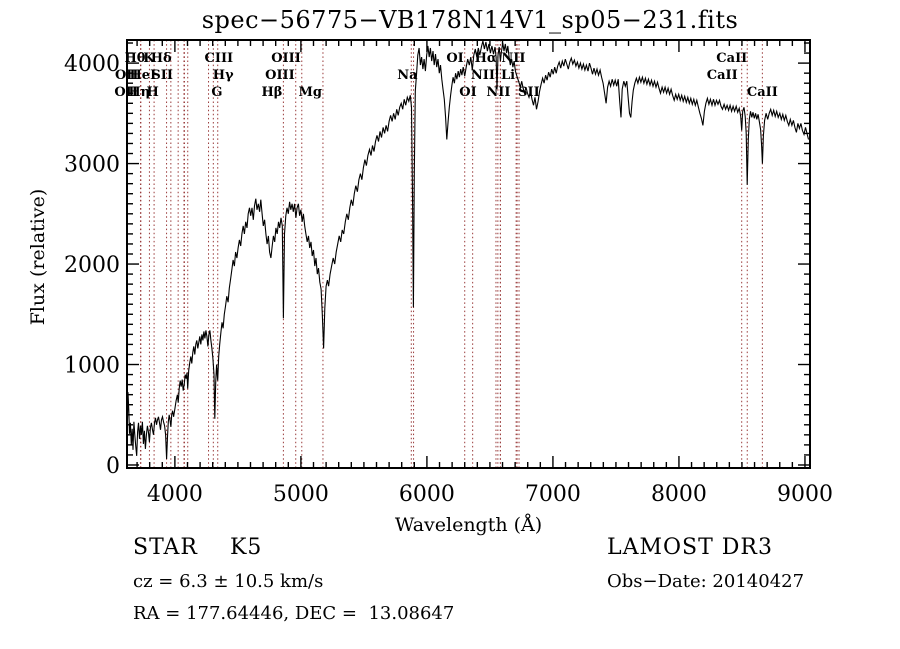  What do you see at coordinates (134, 58) in the screenshot?
I see `spectral-line-label: Hθ` at bounding box center [134, 58].